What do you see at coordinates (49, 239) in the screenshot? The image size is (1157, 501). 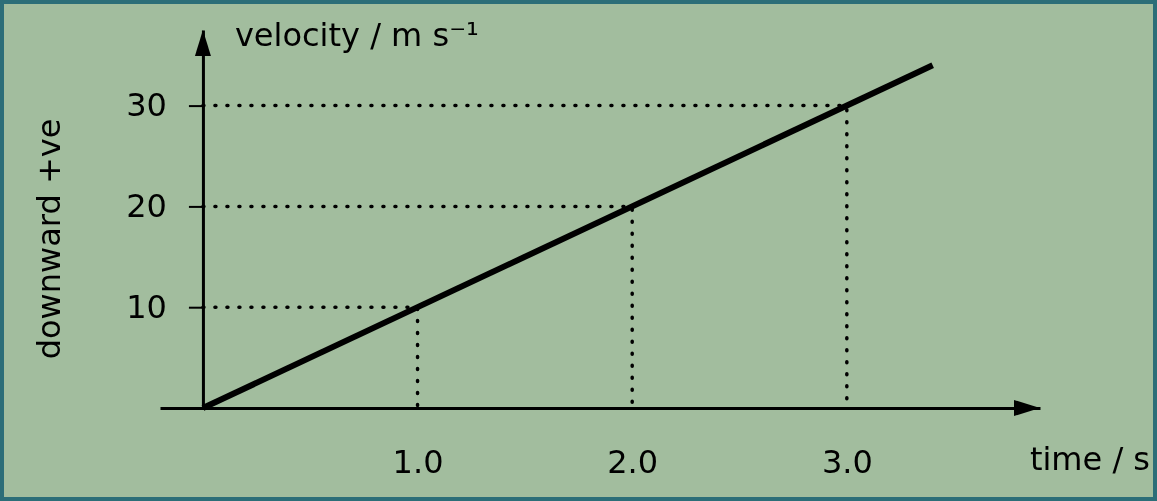 I see `text: downward +ve` at bounding box center [49, 239].